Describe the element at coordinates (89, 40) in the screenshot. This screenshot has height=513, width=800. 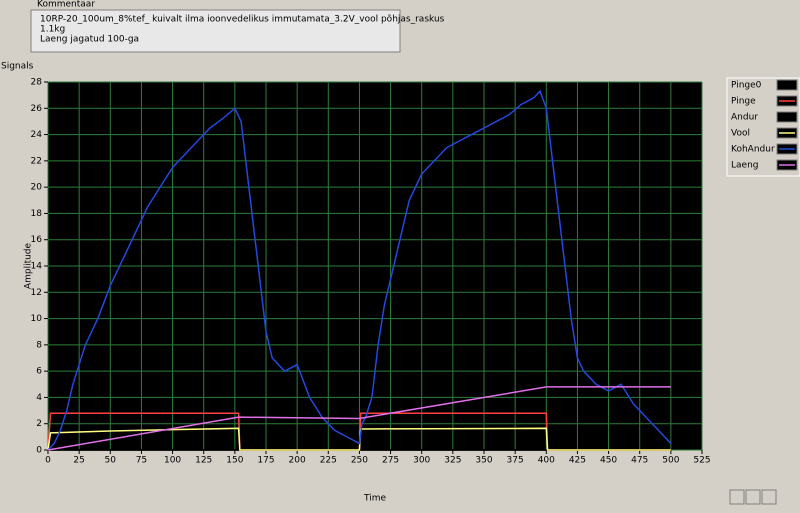
I see `comment-line: Laeng jagatud 100-ga` at that location.